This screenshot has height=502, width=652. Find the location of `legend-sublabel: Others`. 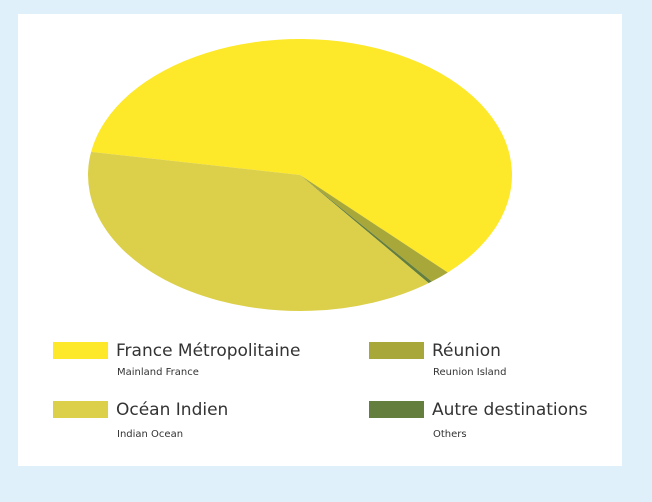

legend-sublabel: Others is located at coordinates (450, 434).